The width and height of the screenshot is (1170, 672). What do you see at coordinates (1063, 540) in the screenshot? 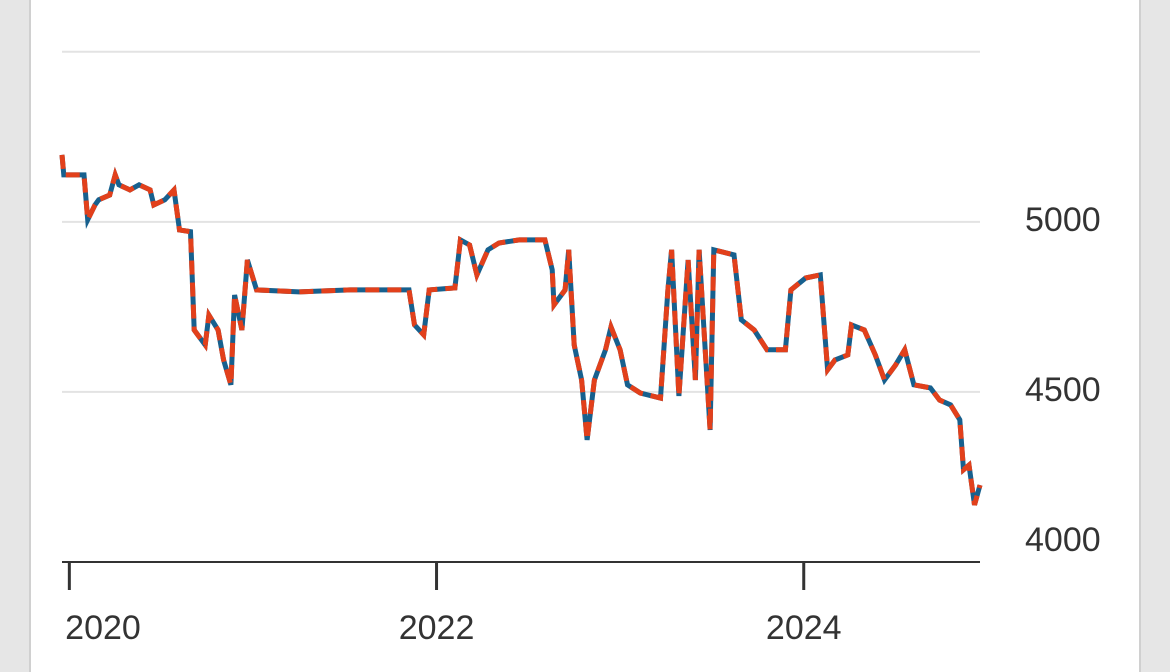
I see `y-tick-label: 4000` at bounding box center [1063, 540].